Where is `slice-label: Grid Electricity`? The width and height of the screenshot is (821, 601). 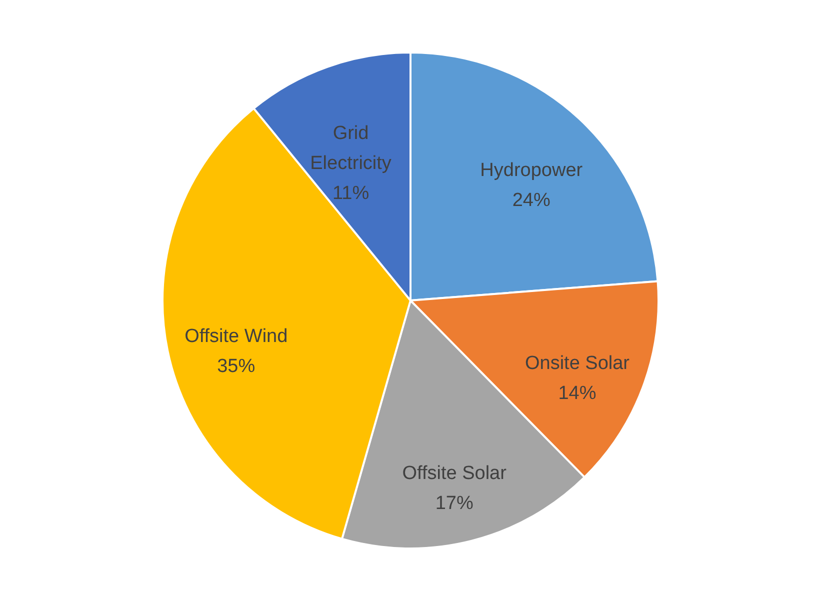
slice-label: Grid Electricity is located at coordinates (351, 148).